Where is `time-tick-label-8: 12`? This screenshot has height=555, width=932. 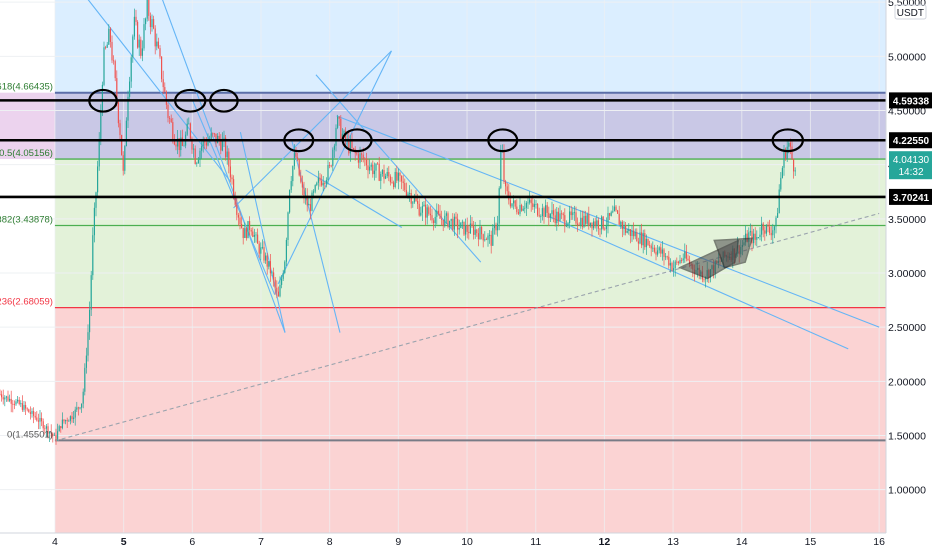
time-tick-label-8: 12 is located at coordinates (605, 542).